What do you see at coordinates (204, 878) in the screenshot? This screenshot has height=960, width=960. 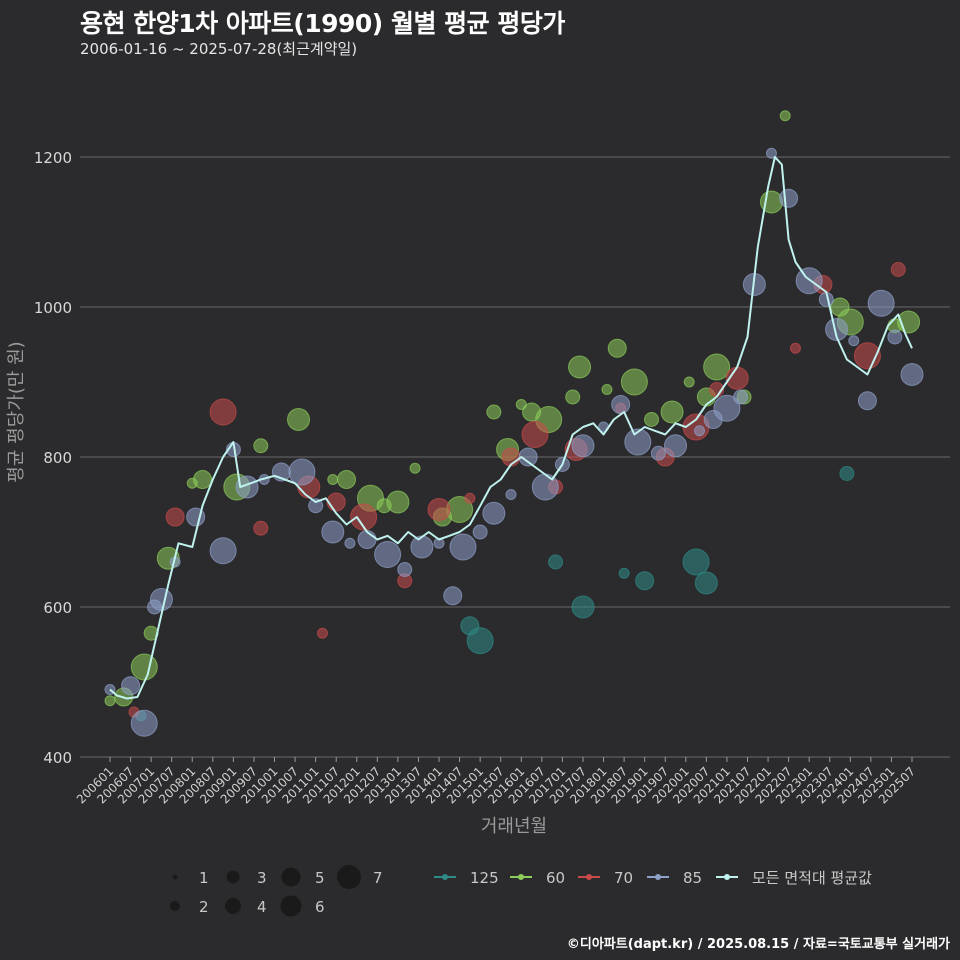 I see `size-legend-label: 1` at bounding box center [204, 878].